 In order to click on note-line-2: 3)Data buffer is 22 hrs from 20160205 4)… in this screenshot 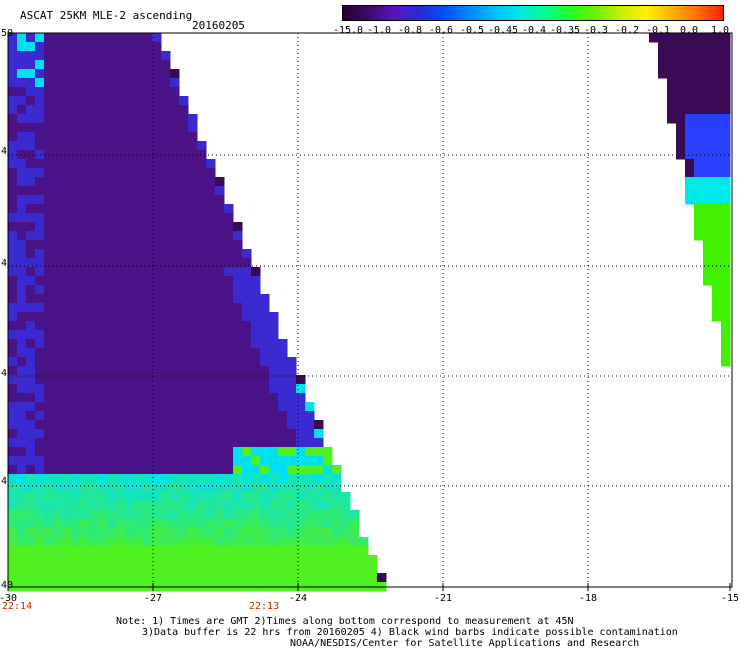, I will do `click(410, 632)`.